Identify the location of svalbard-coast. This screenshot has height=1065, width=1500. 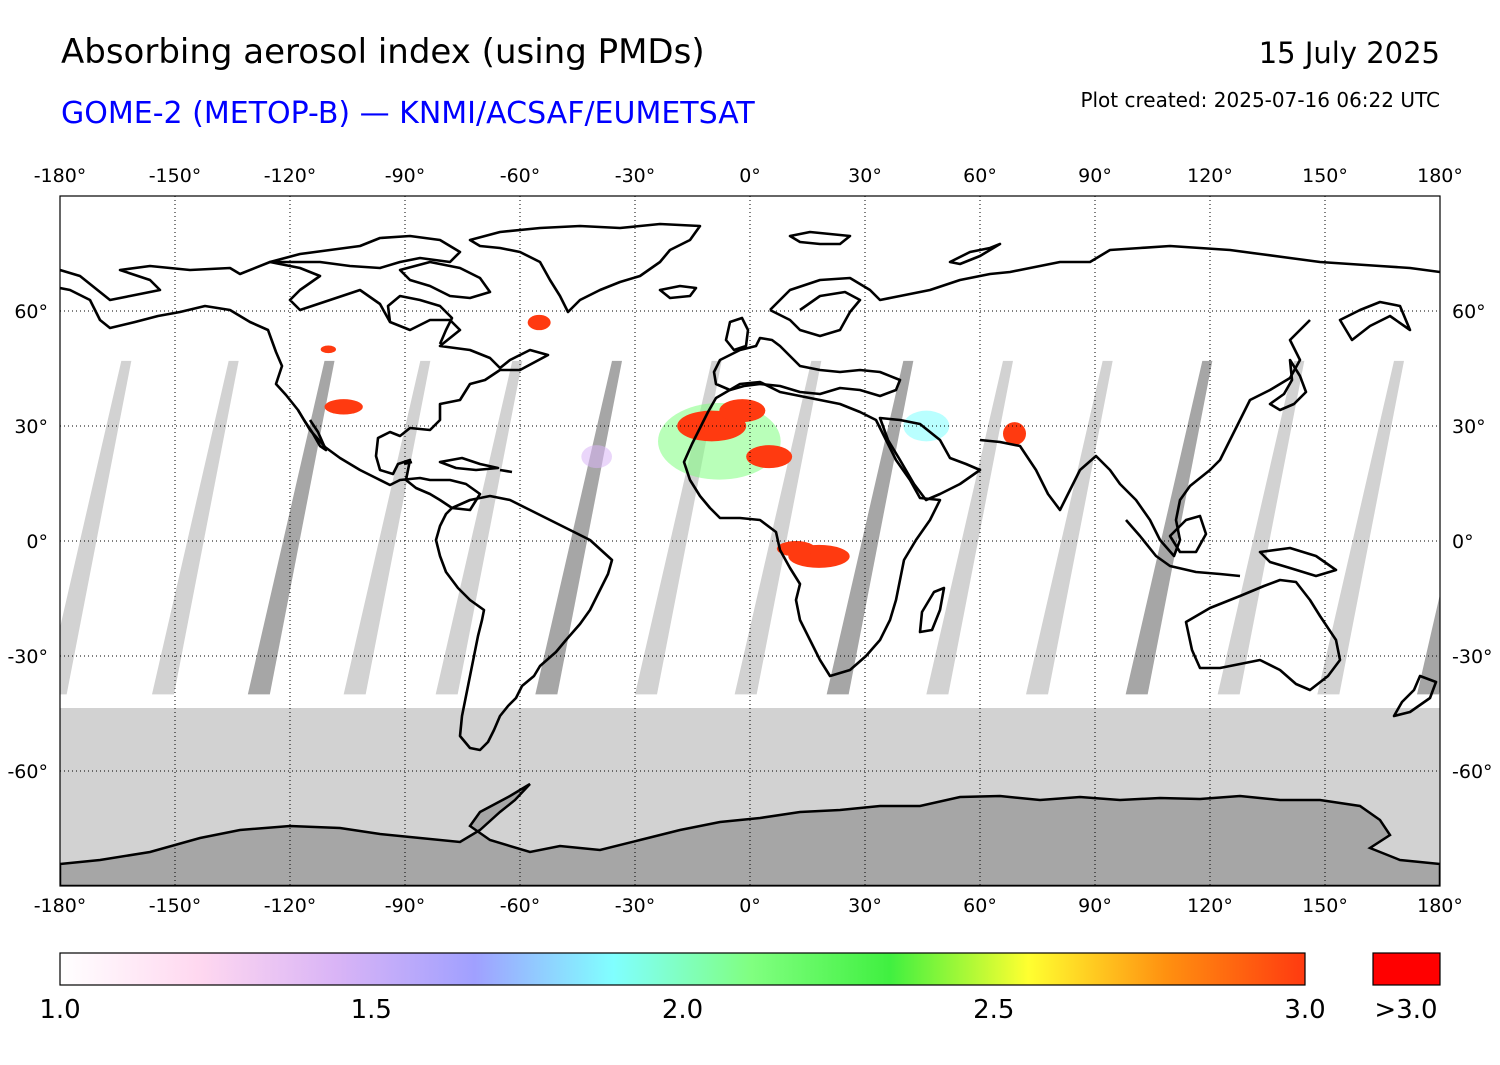
(820, 238).